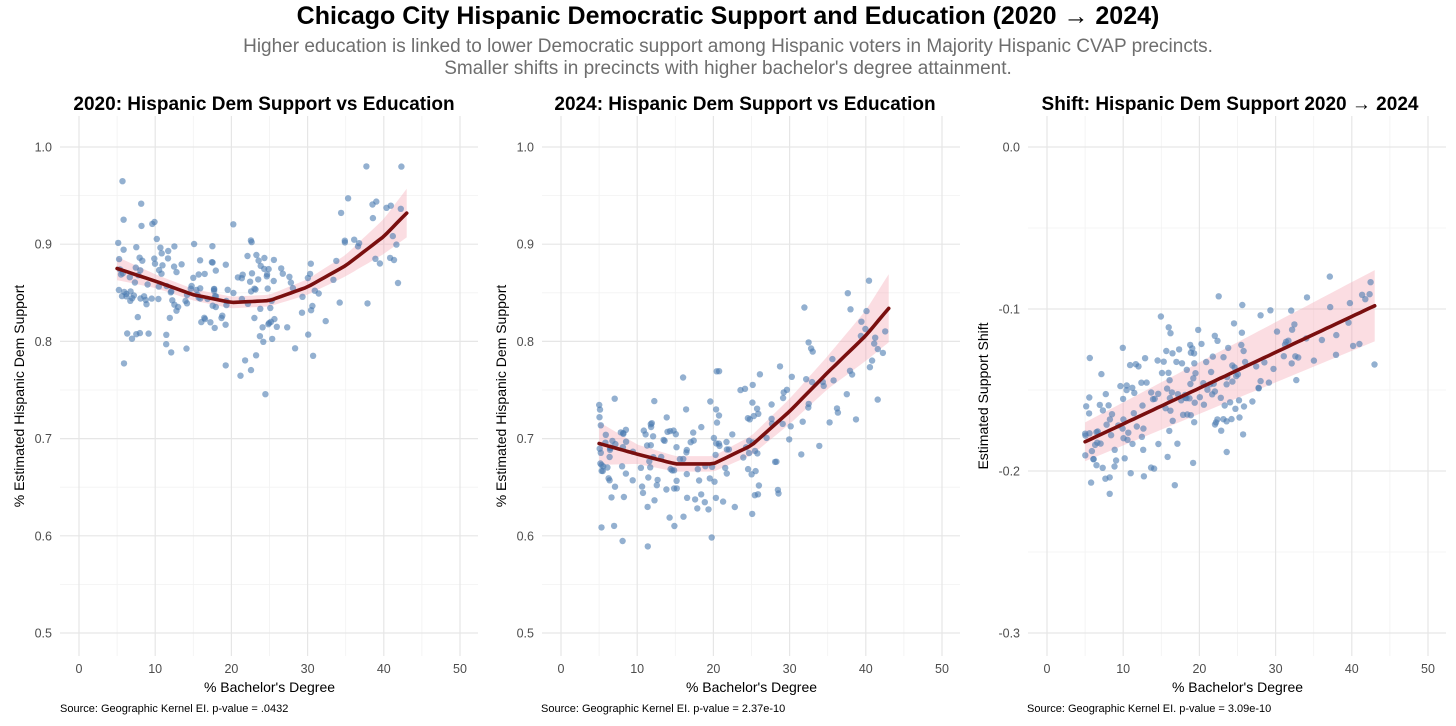 The image size is (1456, 726). What do you see at coordinates (561, 669) in the screenshot?
I see `x-tick-label: 0` at bounding box center [561, 669].